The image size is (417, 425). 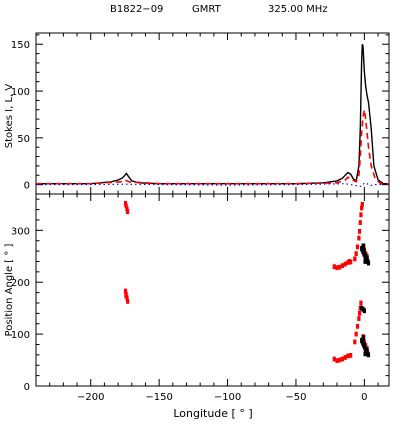 I want to click on bottom-y-axis-label: Position Angle [ ° ], so click(x=9, y=289).